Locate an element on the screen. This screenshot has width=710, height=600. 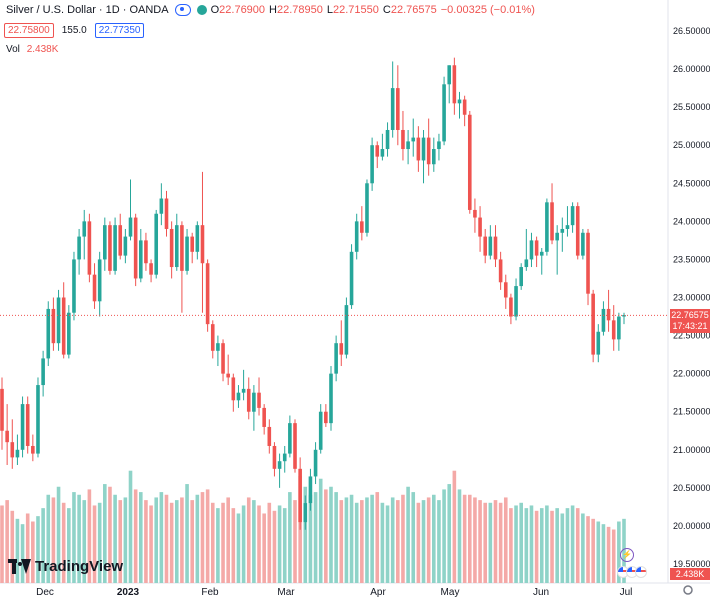
x-axis-tick-label: Dec is located at coordinates (45, 592).